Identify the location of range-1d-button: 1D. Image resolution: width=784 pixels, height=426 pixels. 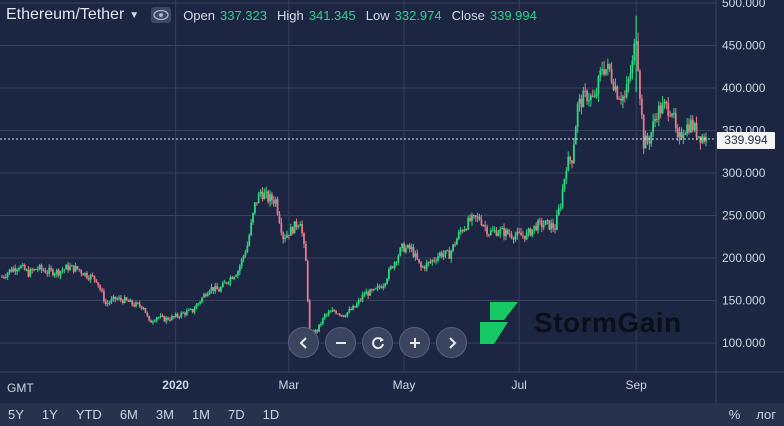
(271, 414).